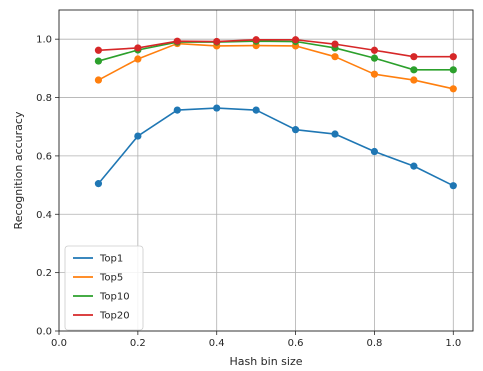  Describe the element at coordinates (44, 332) in the screenshot. I see `y-tick-label: 0.0` at that location.